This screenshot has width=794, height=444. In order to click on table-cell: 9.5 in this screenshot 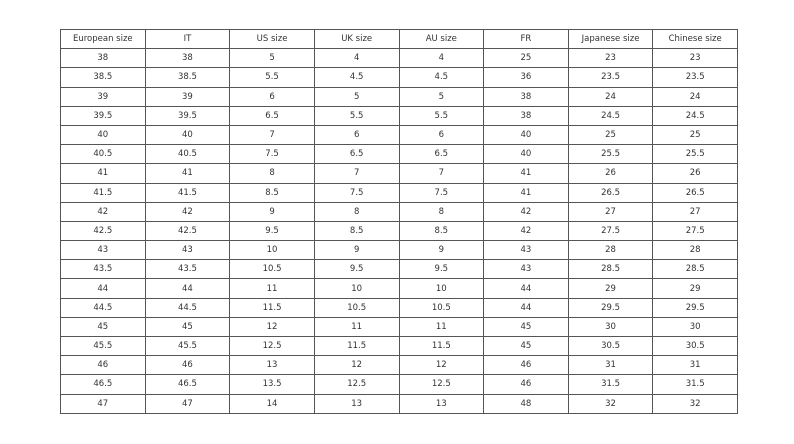, I will do `click(272, 231)`.